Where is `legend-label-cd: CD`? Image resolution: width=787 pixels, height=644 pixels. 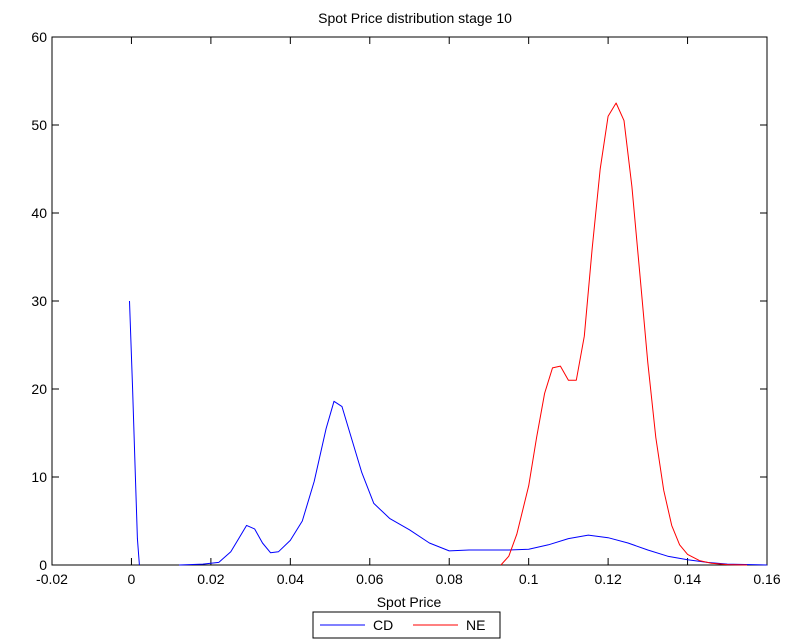 legend-label-cd: CD is located at coordinates (383, 625).